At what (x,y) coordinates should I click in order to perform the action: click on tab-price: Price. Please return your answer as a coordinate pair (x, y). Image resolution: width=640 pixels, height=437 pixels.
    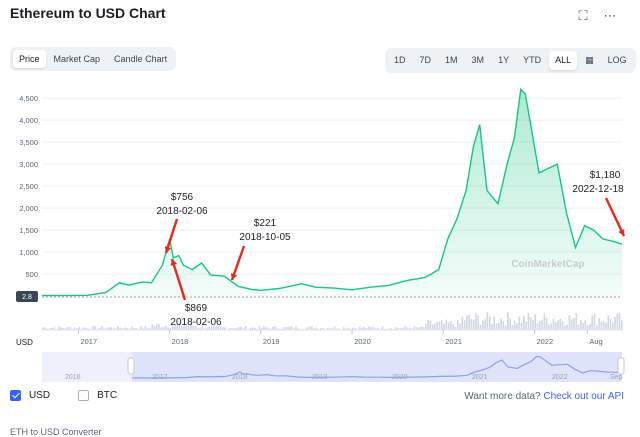
    Looking at the image, I should click on (29, 59).